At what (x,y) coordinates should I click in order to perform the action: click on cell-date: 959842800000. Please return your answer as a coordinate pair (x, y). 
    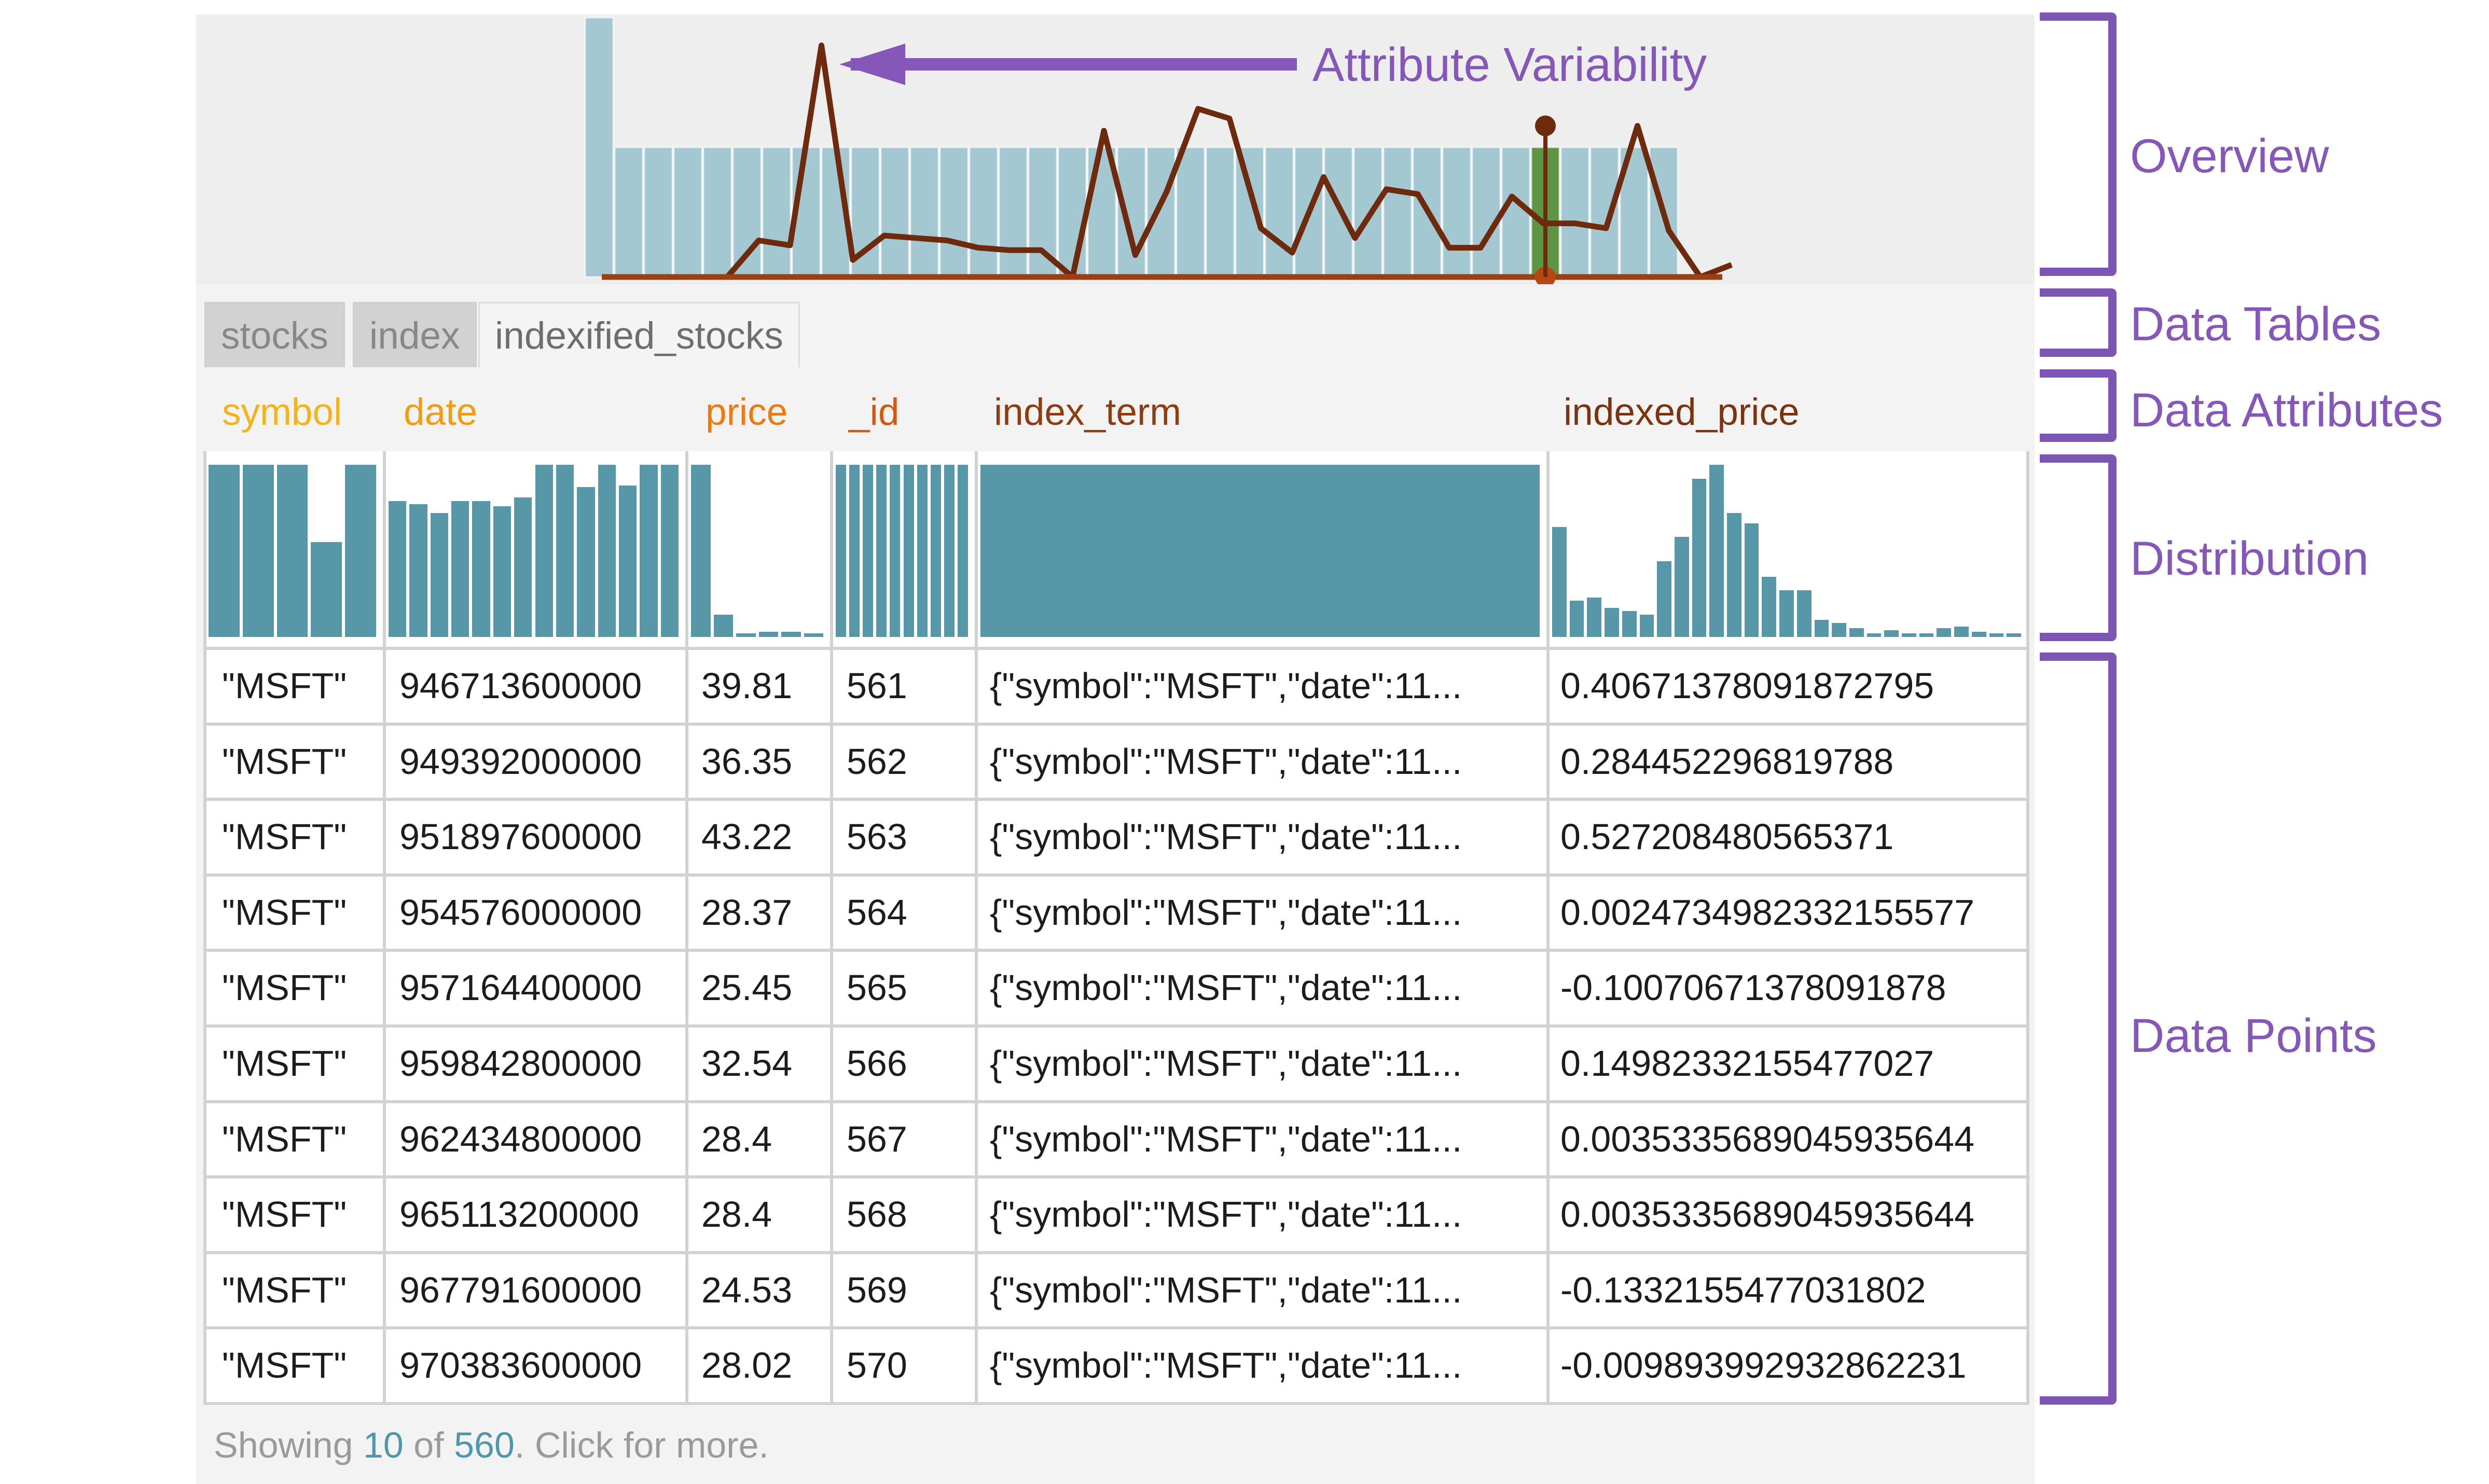
    Looking at the image, I should click on (520, 1064).